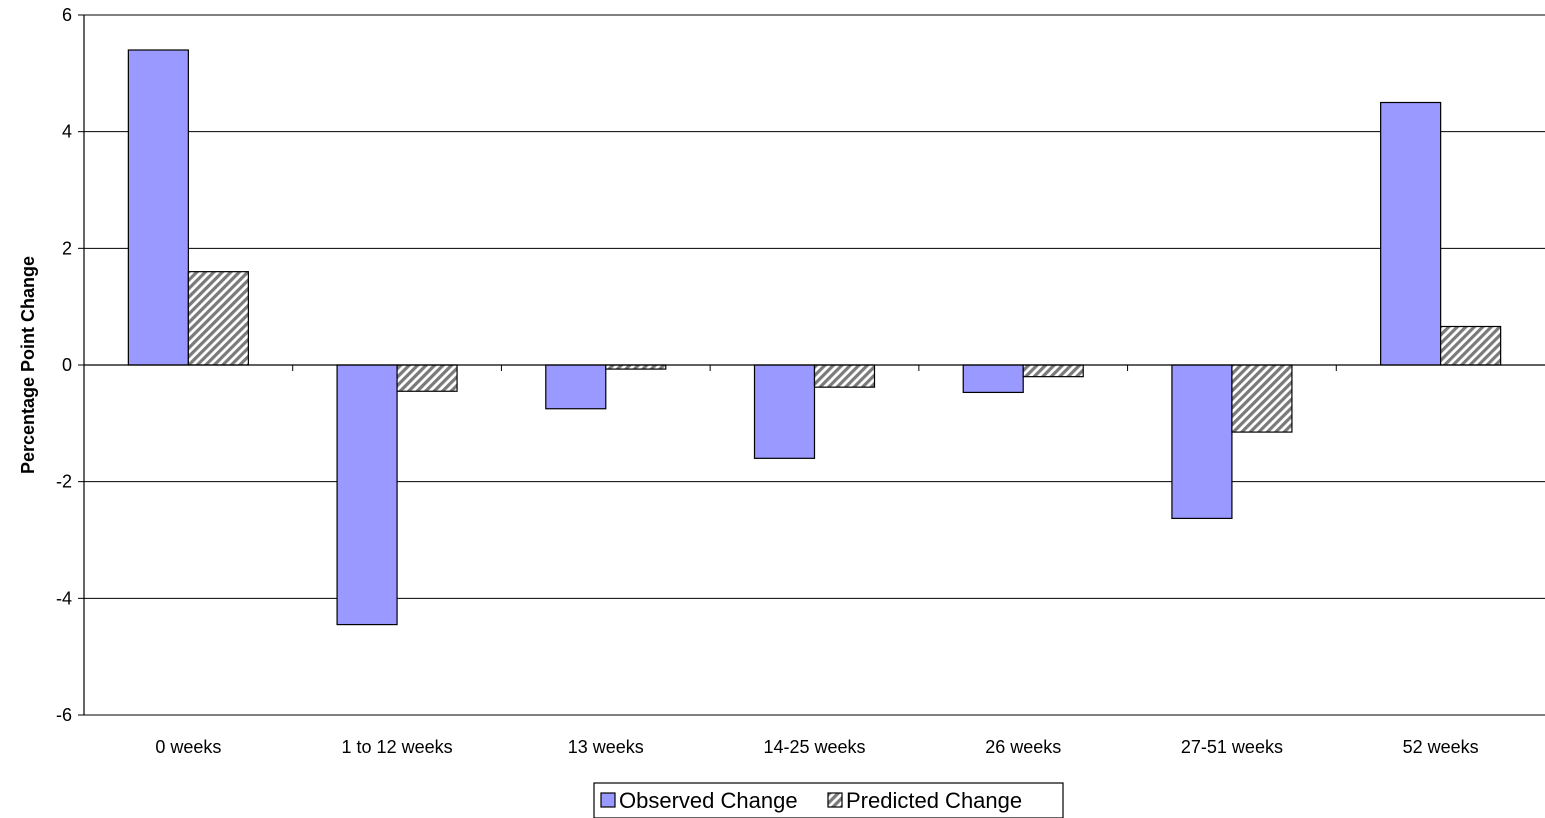 The image size is (1545, 818). Describe the element at coordinates (934, 800) in the screenshot. I see `legend-label-predicted: Predicted Change` at that location.